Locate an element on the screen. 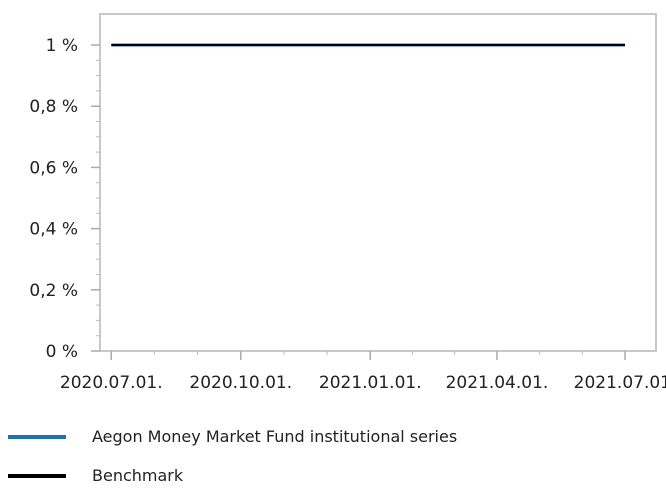 The width and height of the screenshot is (666, 491). y-axis: 0 % 0,2 % 0,4 % 0,6 % 0,8 % 1 % is located at coordinates (64, 199).